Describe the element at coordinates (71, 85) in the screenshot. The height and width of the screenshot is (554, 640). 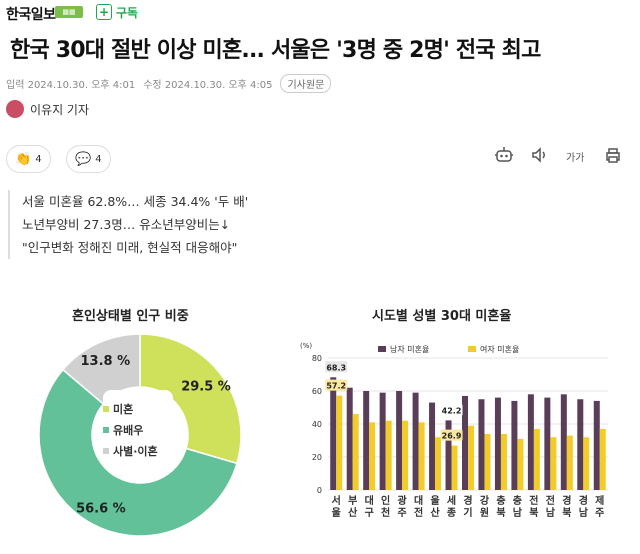
I see `input-date: 입력 2024.10.30. 오후 4:01` at that location.